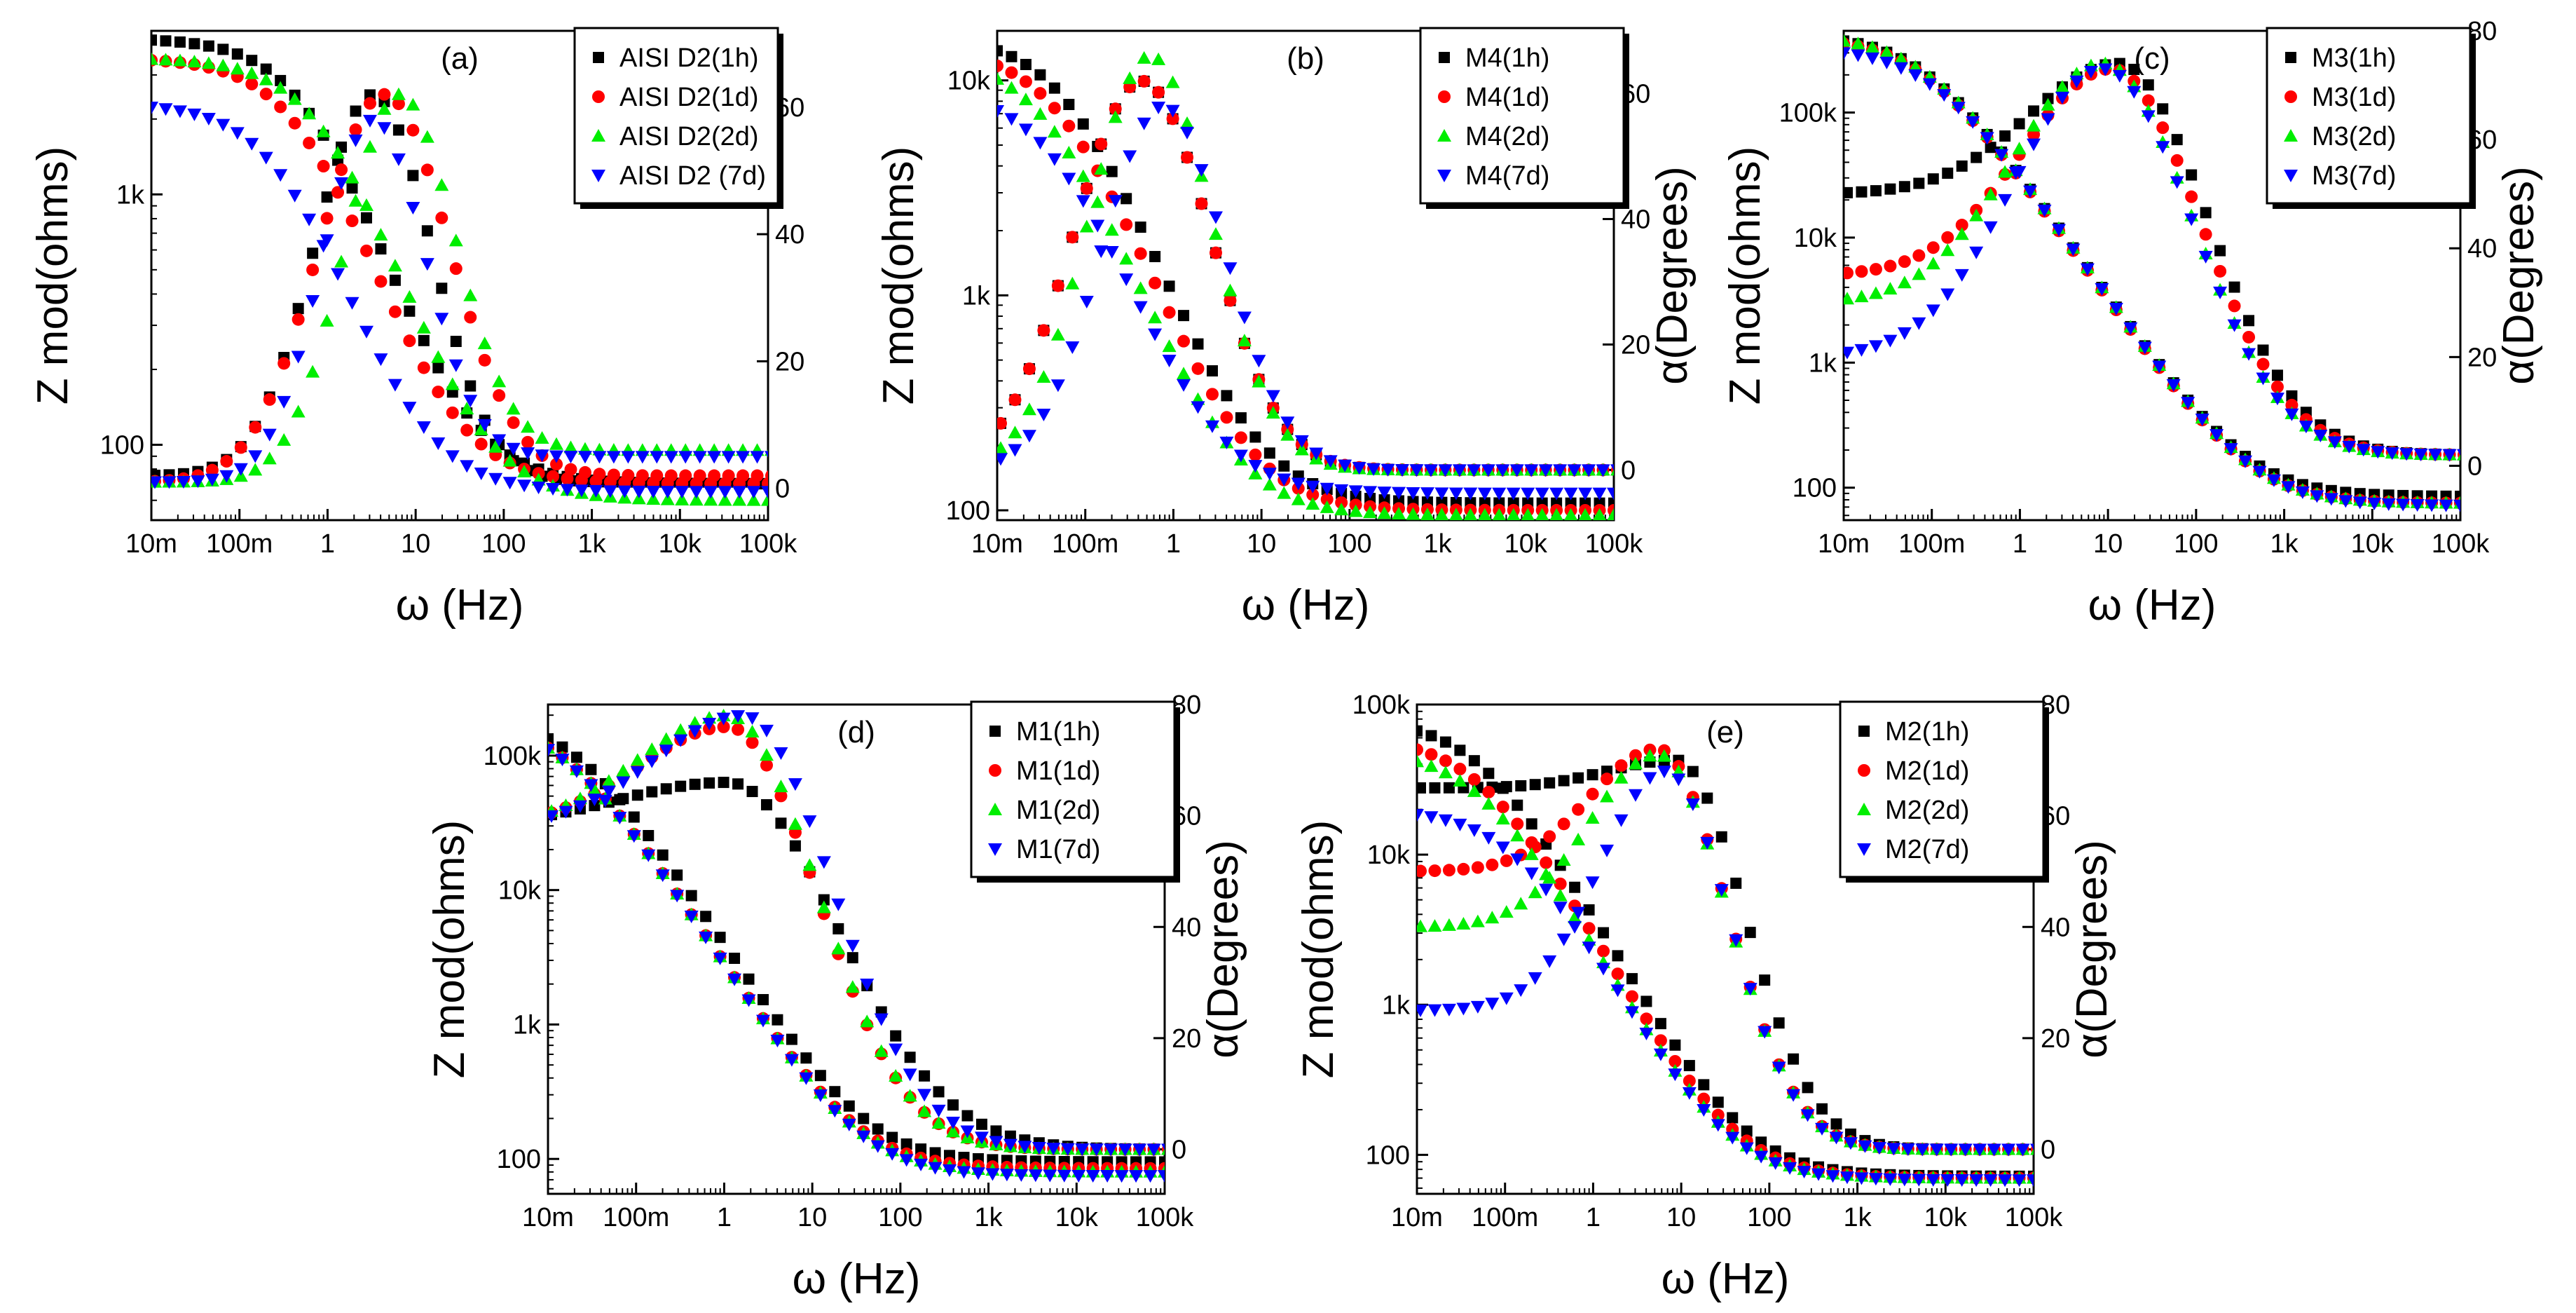 The height and width of the screenshot is (1313, 2576). I want to click on legend-box, so click(1522, 116).